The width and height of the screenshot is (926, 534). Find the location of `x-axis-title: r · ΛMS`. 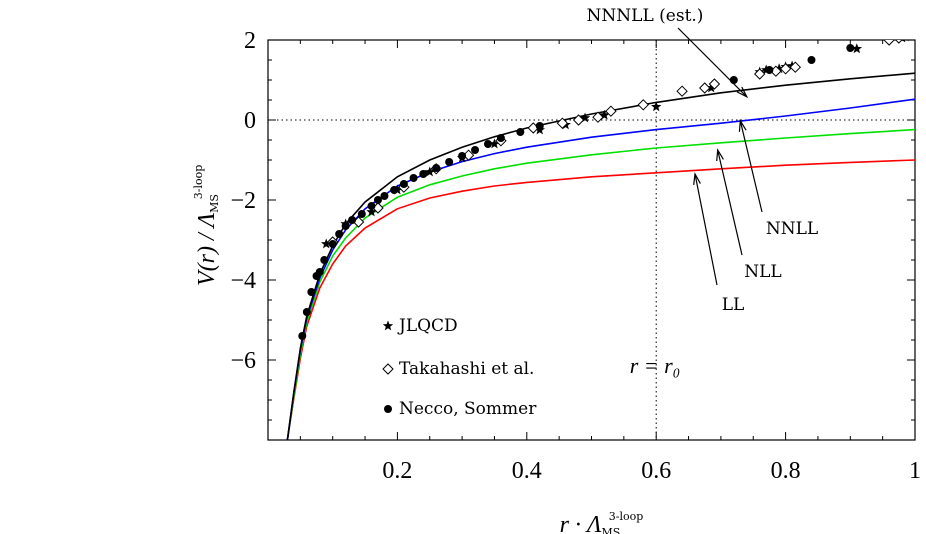

x-axis-title: r · ΛMS is located at coordinates (590, 523).